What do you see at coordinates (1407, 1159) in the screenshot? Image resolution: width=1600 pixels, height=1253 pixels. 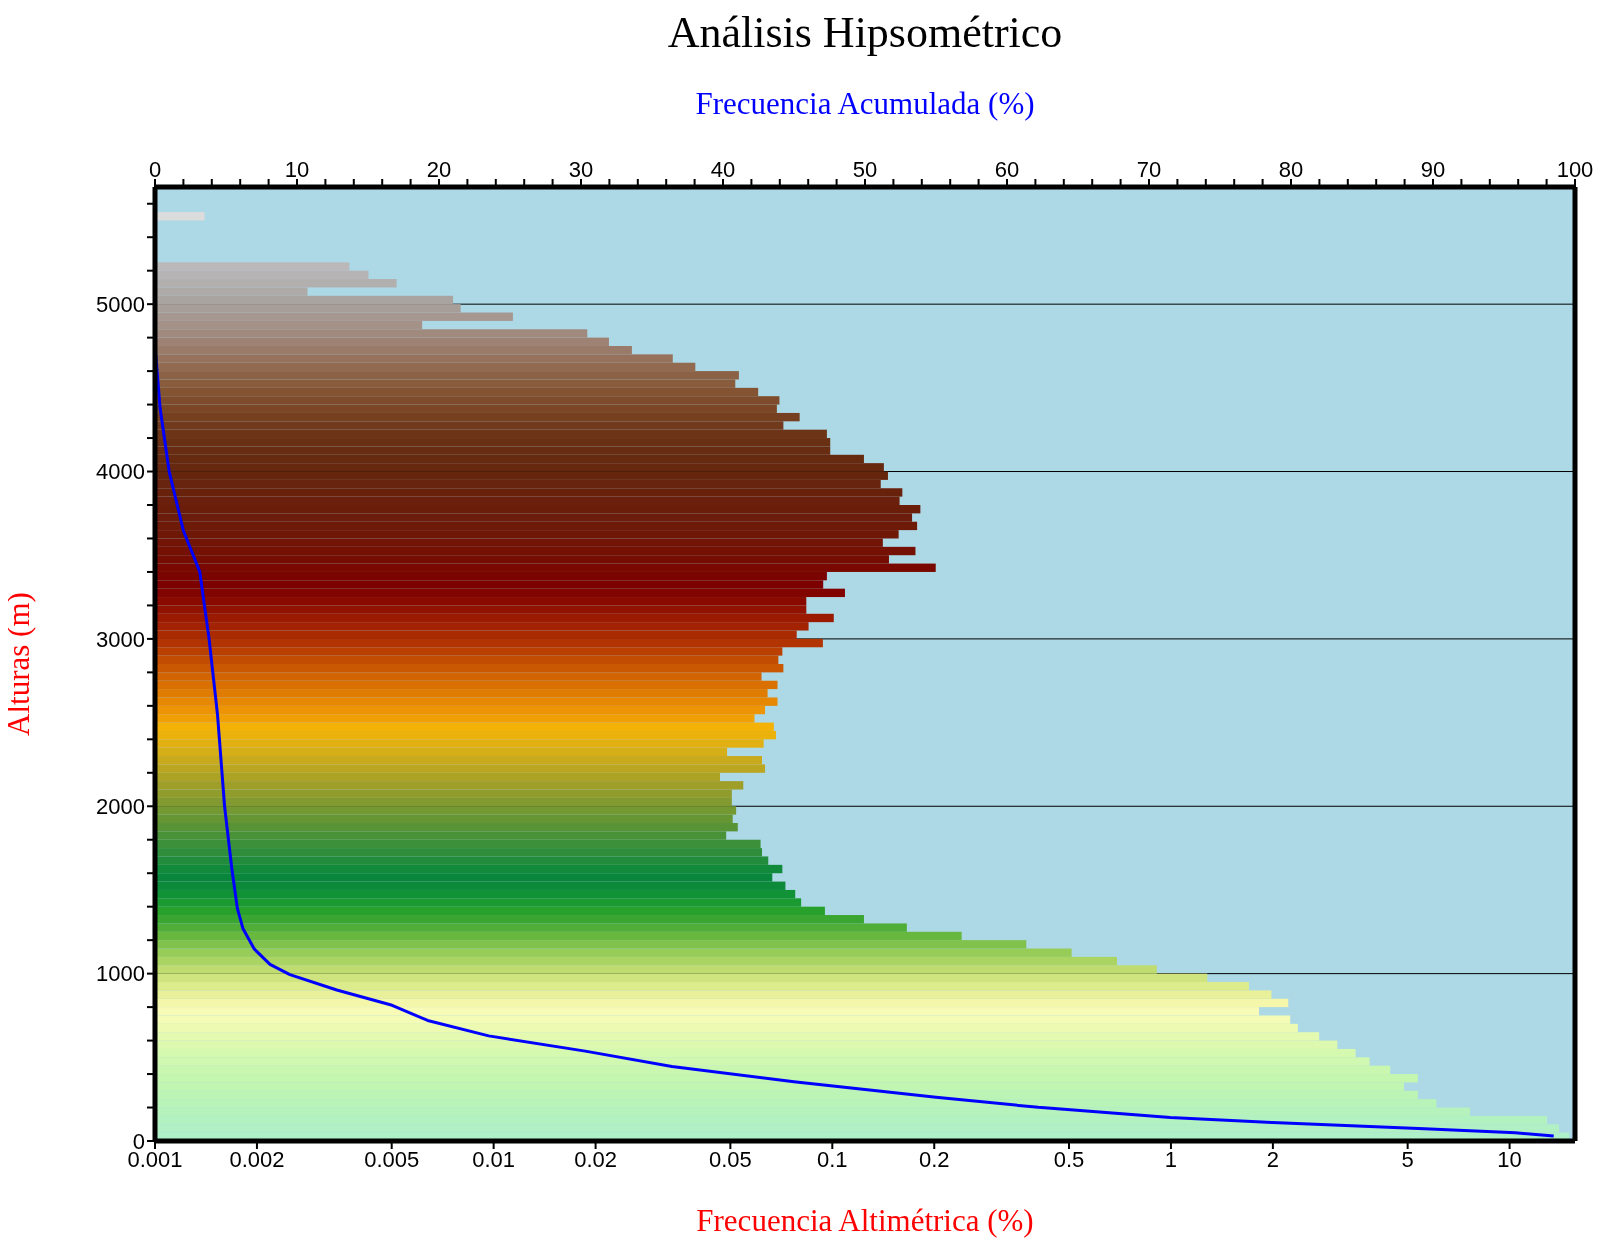 I see `x-tick-label: 5` at bounding box center [1407, 1159].